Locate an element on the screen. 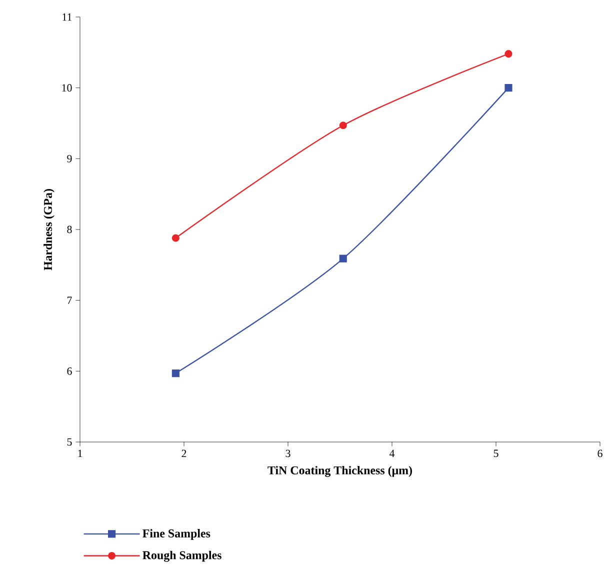 The width and height of the screenshot is (607, 581). y-tick-label: 8 is located at coordinates (69, 230).